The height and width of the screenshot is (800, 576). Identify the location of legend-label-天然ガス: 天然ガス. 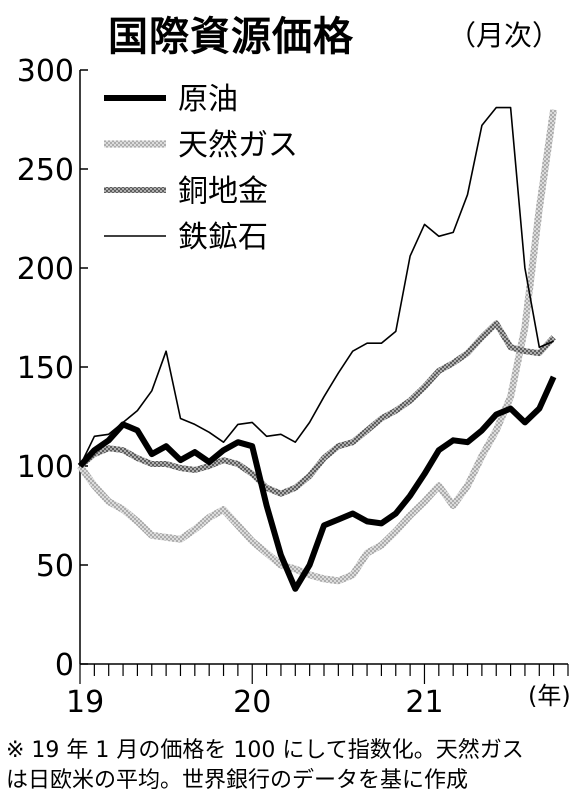
(238, 145).